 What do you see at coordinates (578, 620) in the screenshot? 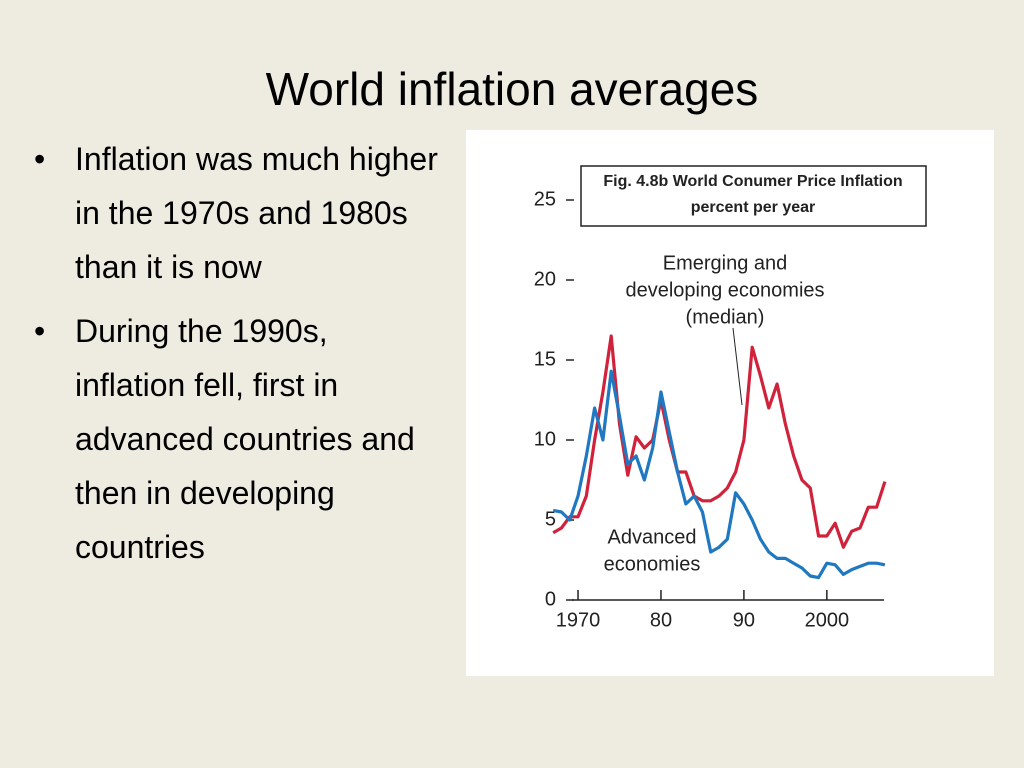
I see `x-tick-label: 1970` at bounding box center [578, 620].